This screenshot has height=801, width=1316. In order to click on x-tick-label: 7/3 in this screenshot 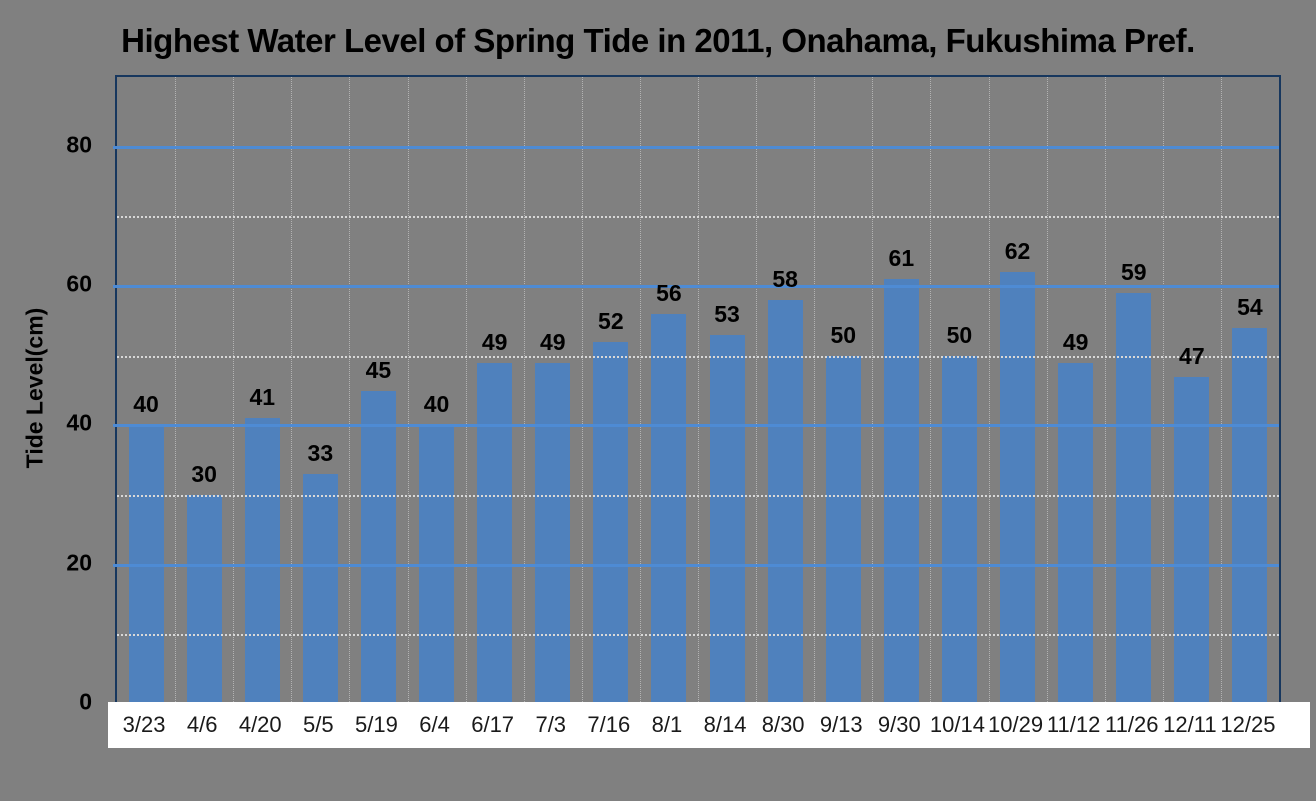, I will do `click(551, 724)`.